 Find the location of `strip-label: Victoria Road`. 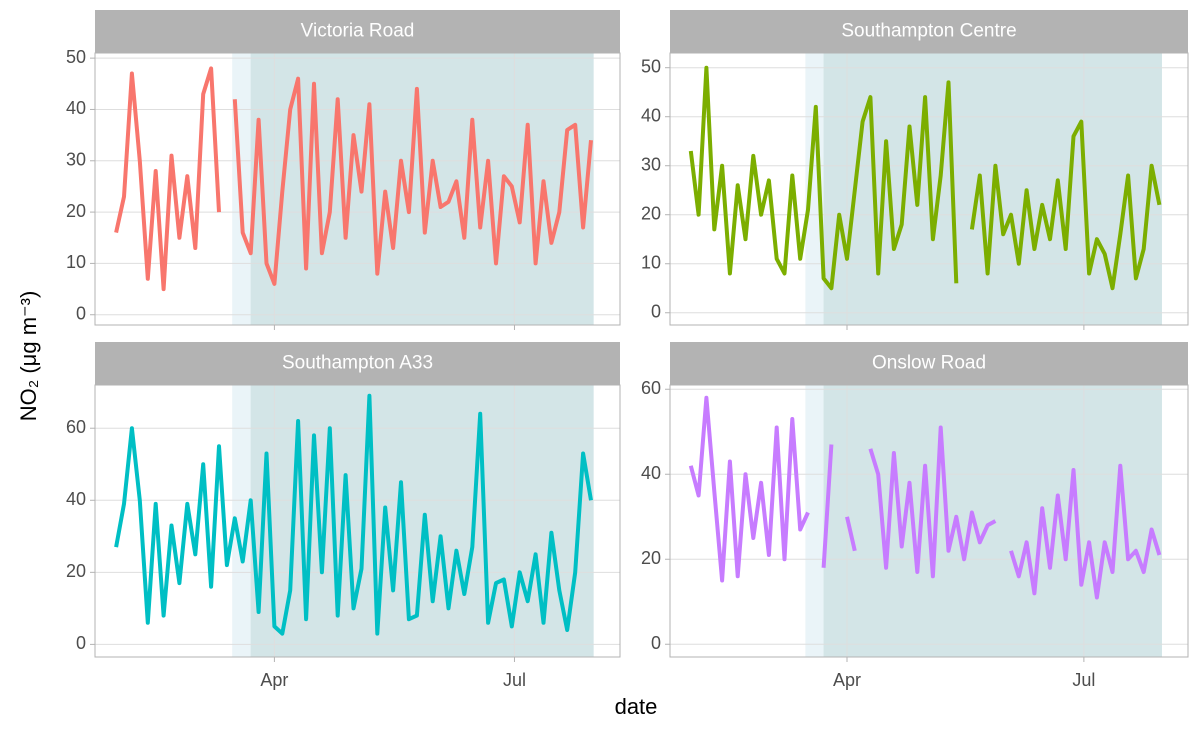

strip-label: Victoria Road is located at coordinates (358, 31).